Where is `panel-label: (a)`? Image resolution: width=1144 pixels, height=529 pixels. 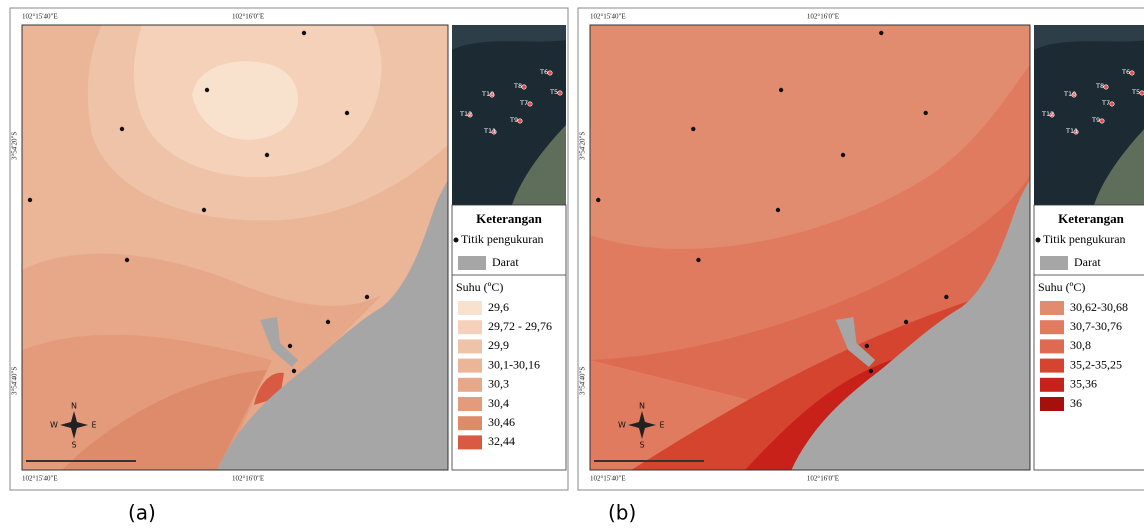 panel-label: (a) is located at coordinates (142, 513).